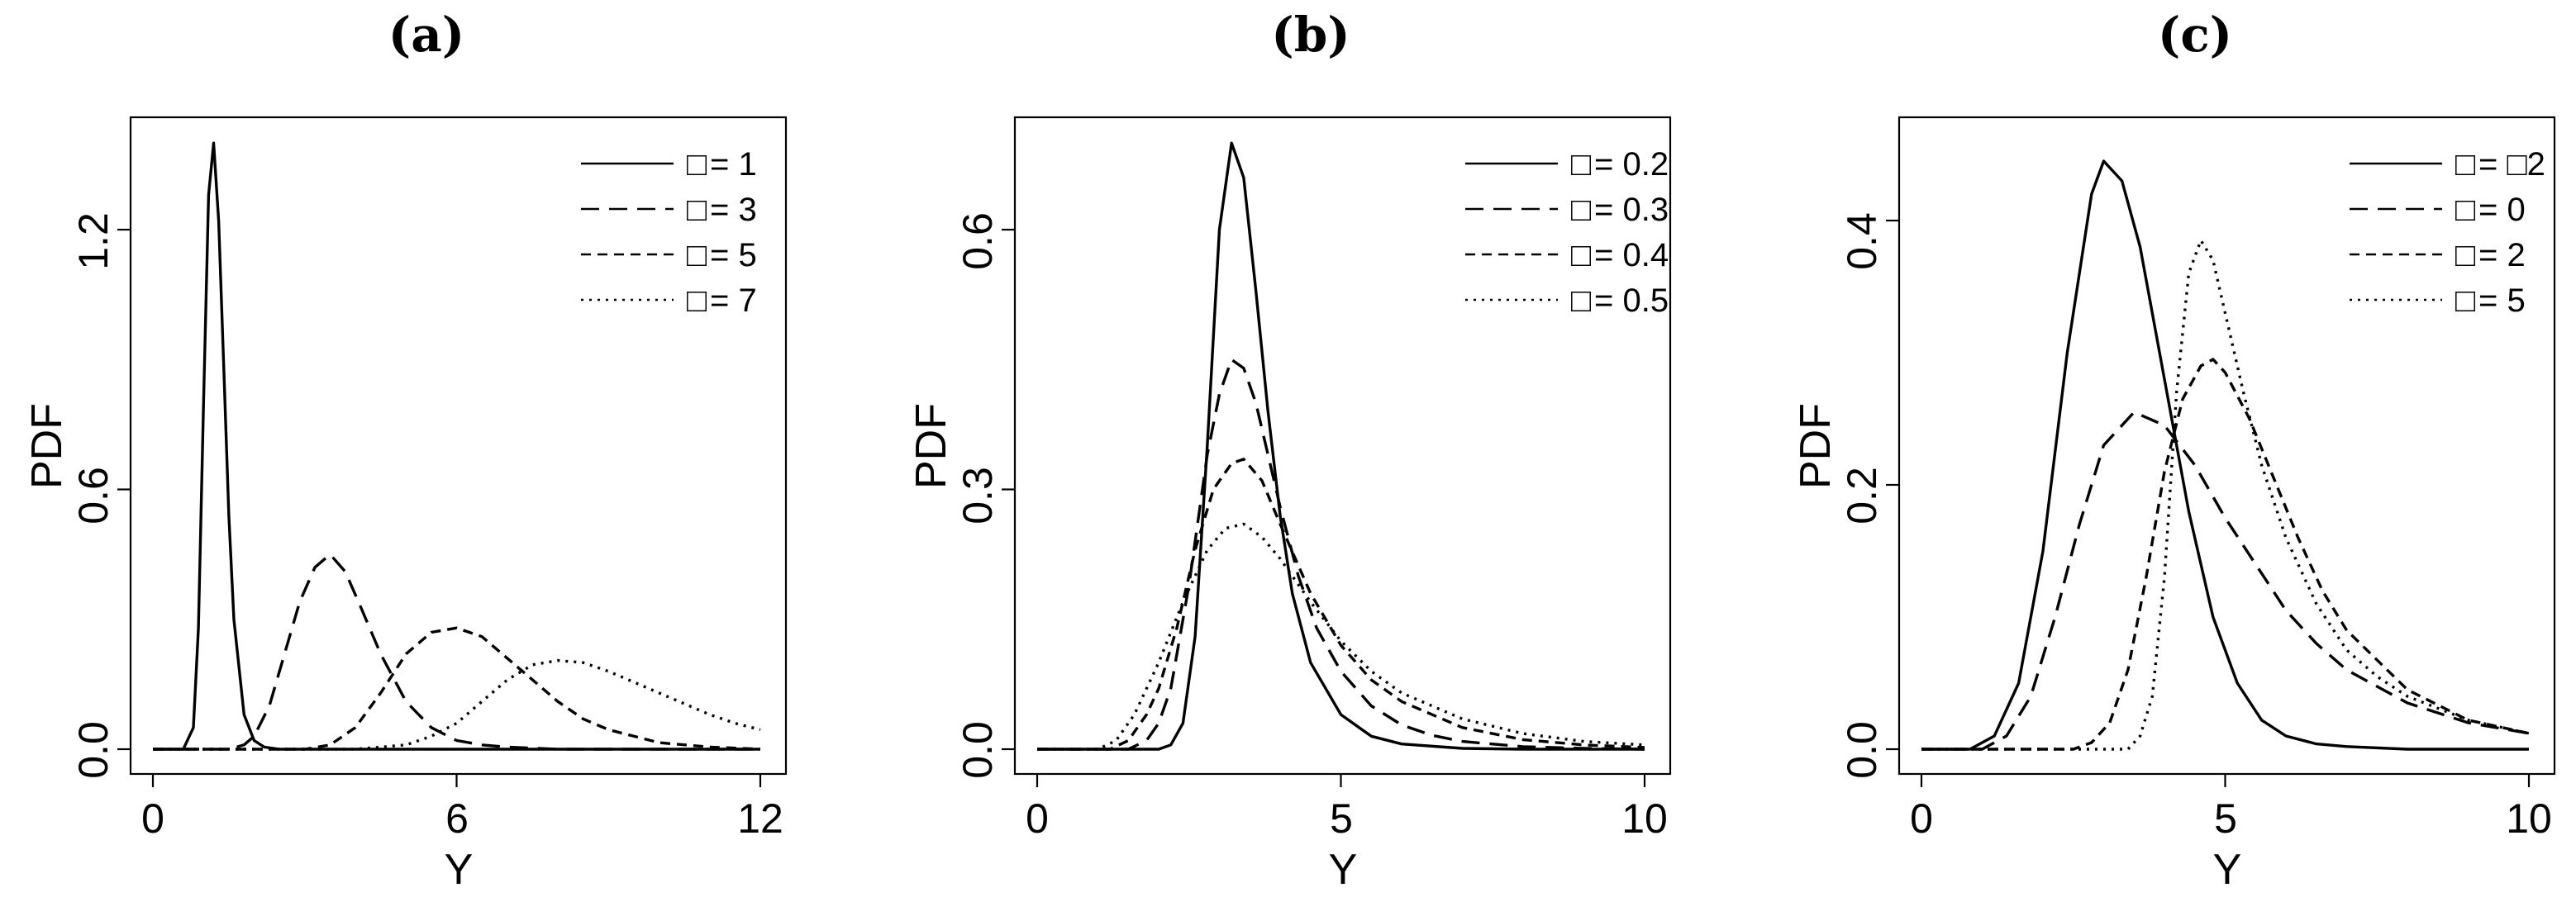  I want to click on panel-b-x-axis-label: Y, so click(1343, 870).